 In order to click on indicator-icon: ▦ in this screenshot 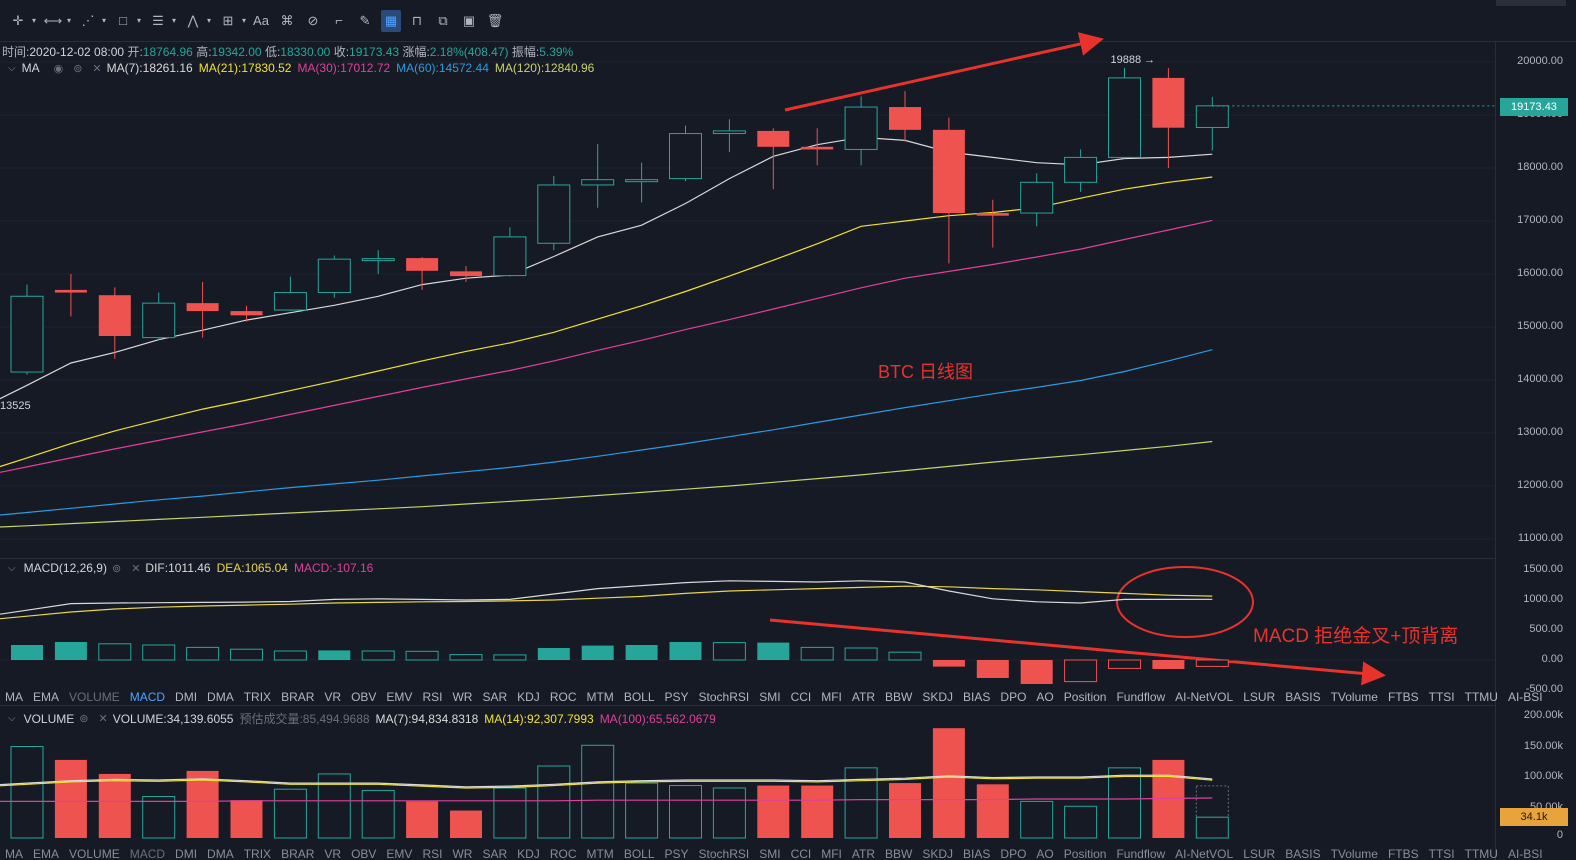, I will do `click(391, 21)`.